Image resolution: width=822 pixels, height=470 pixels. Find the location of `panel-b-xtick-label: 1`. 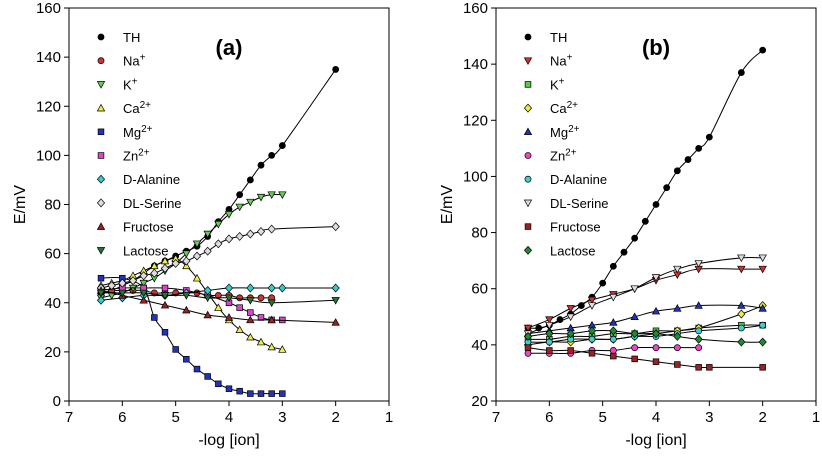

panel-b-xtick-label: 1 is located at coordinates (816, 417).